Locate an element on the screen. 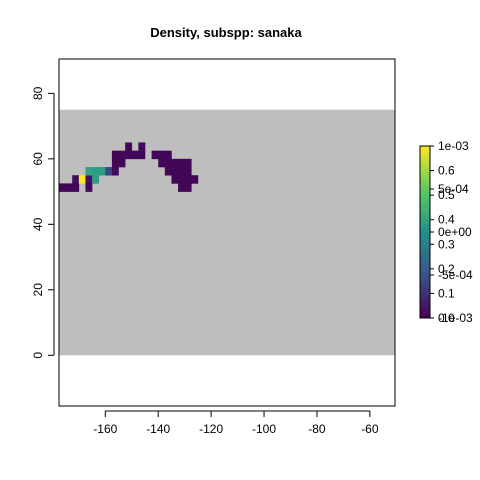 Image resolution: width=480 pixels, height=480 pixels. legend-tick-label: 0.6 is located at coordinates (446, 171).